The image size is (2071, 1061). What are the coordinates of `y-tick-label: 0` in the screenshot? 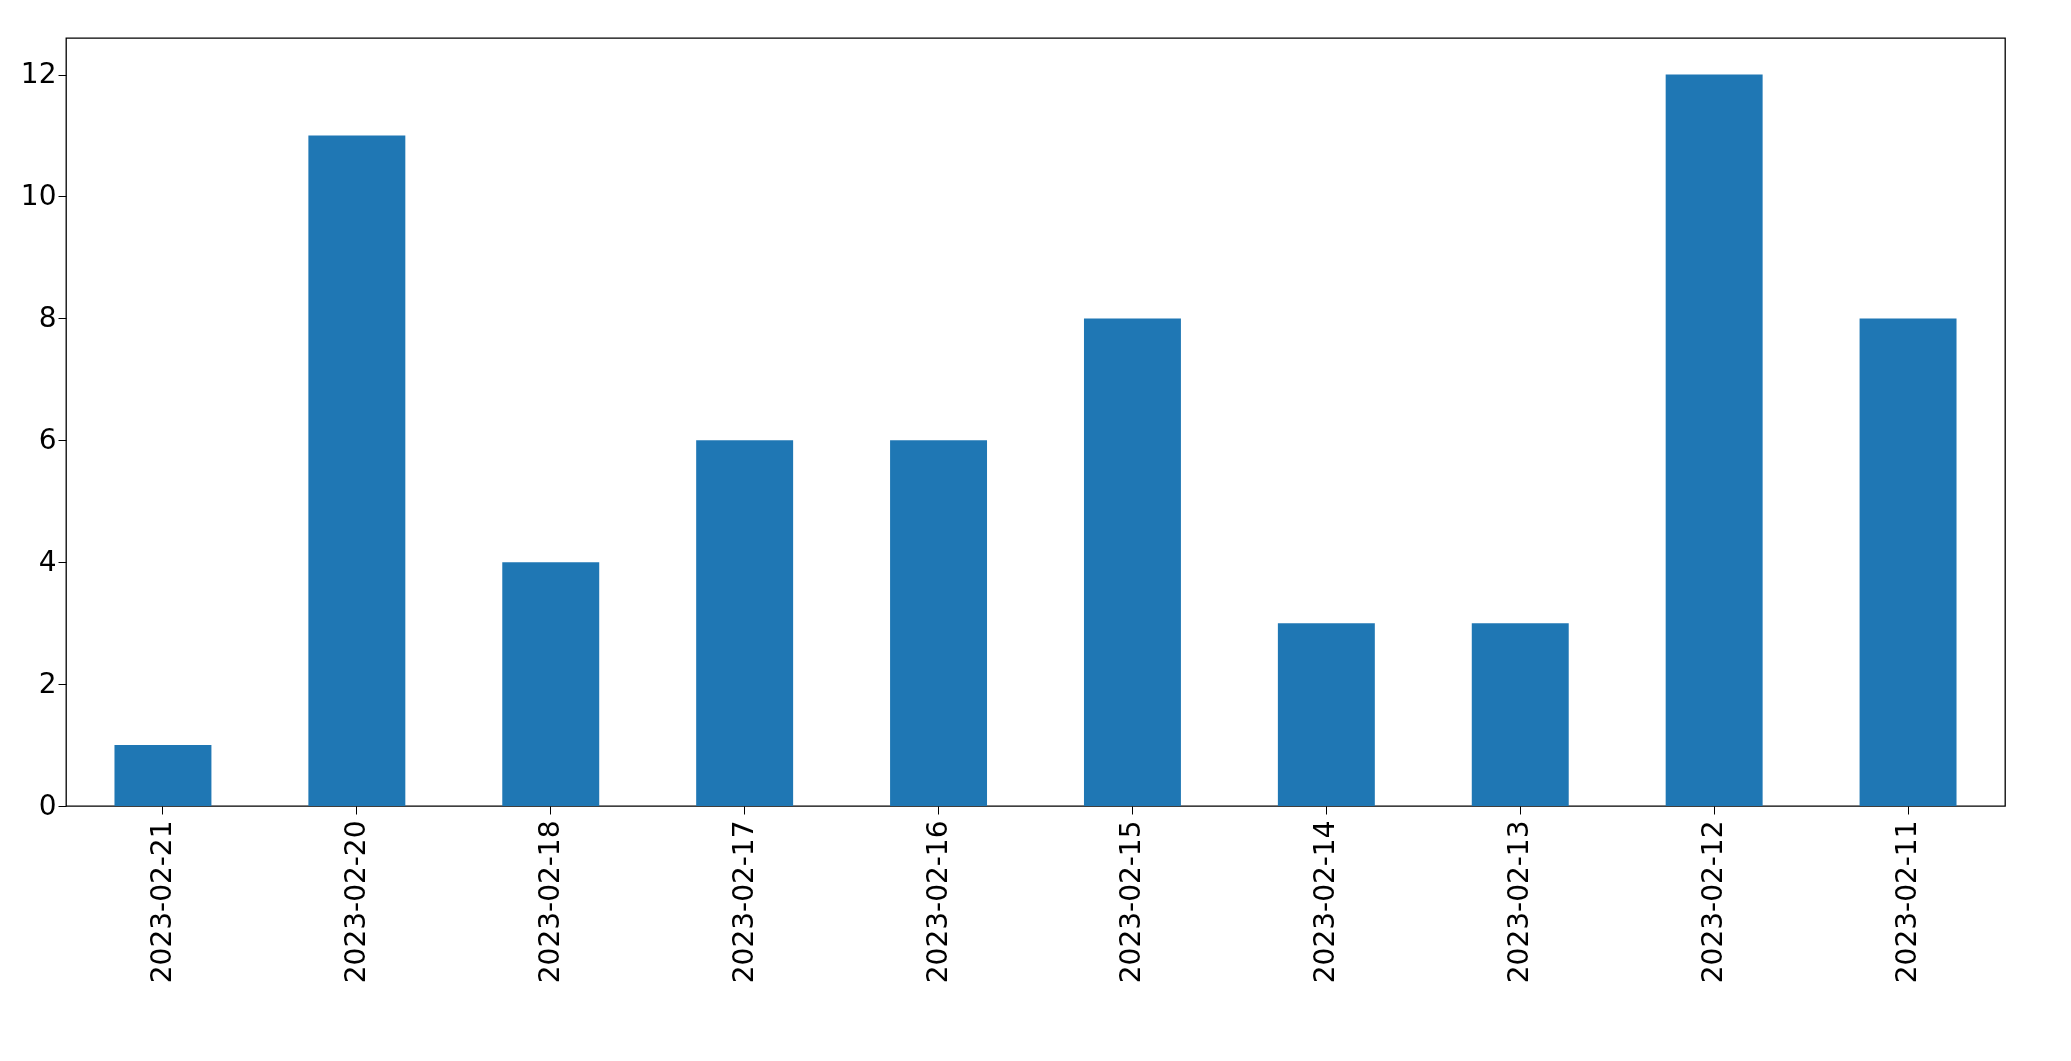 It's located at (47, 805).